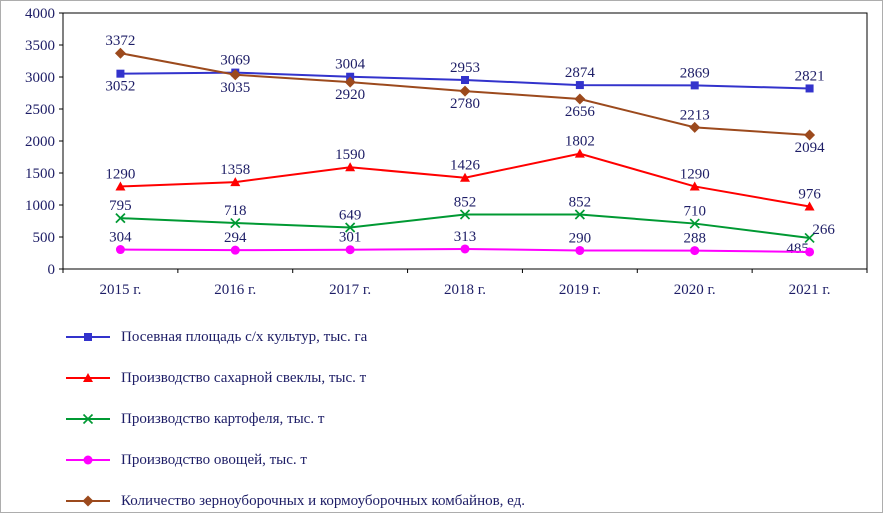  I want to click on legend-item: Производство овощей, тыс. т, so click(473, 460).